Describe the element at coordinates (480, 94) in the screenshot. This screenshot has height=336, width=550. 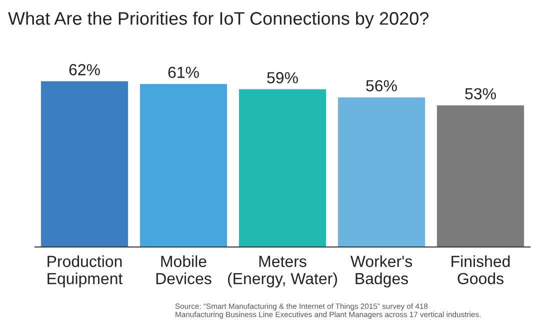
I see `data-label: 53%` at that location.